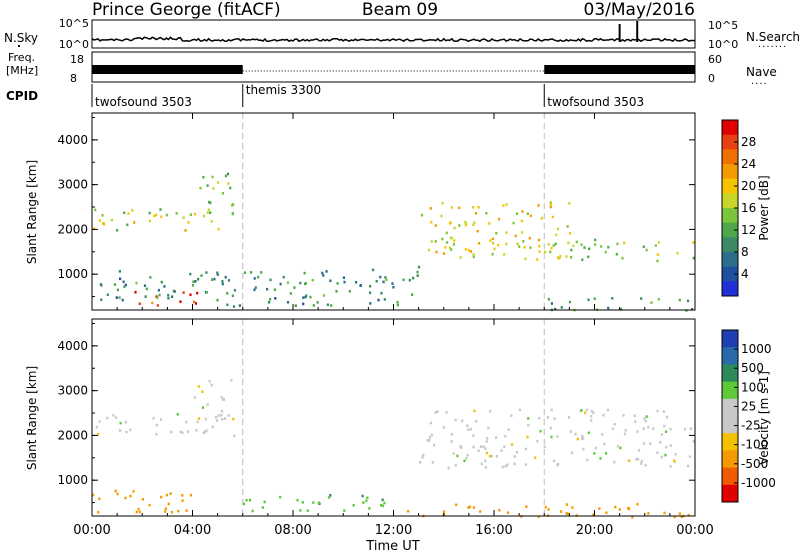 The image size is (800, 554). Describe the element at coordinates (752, 387) in the screenshot. I see `colorbar-tick-label: 100` at that location.